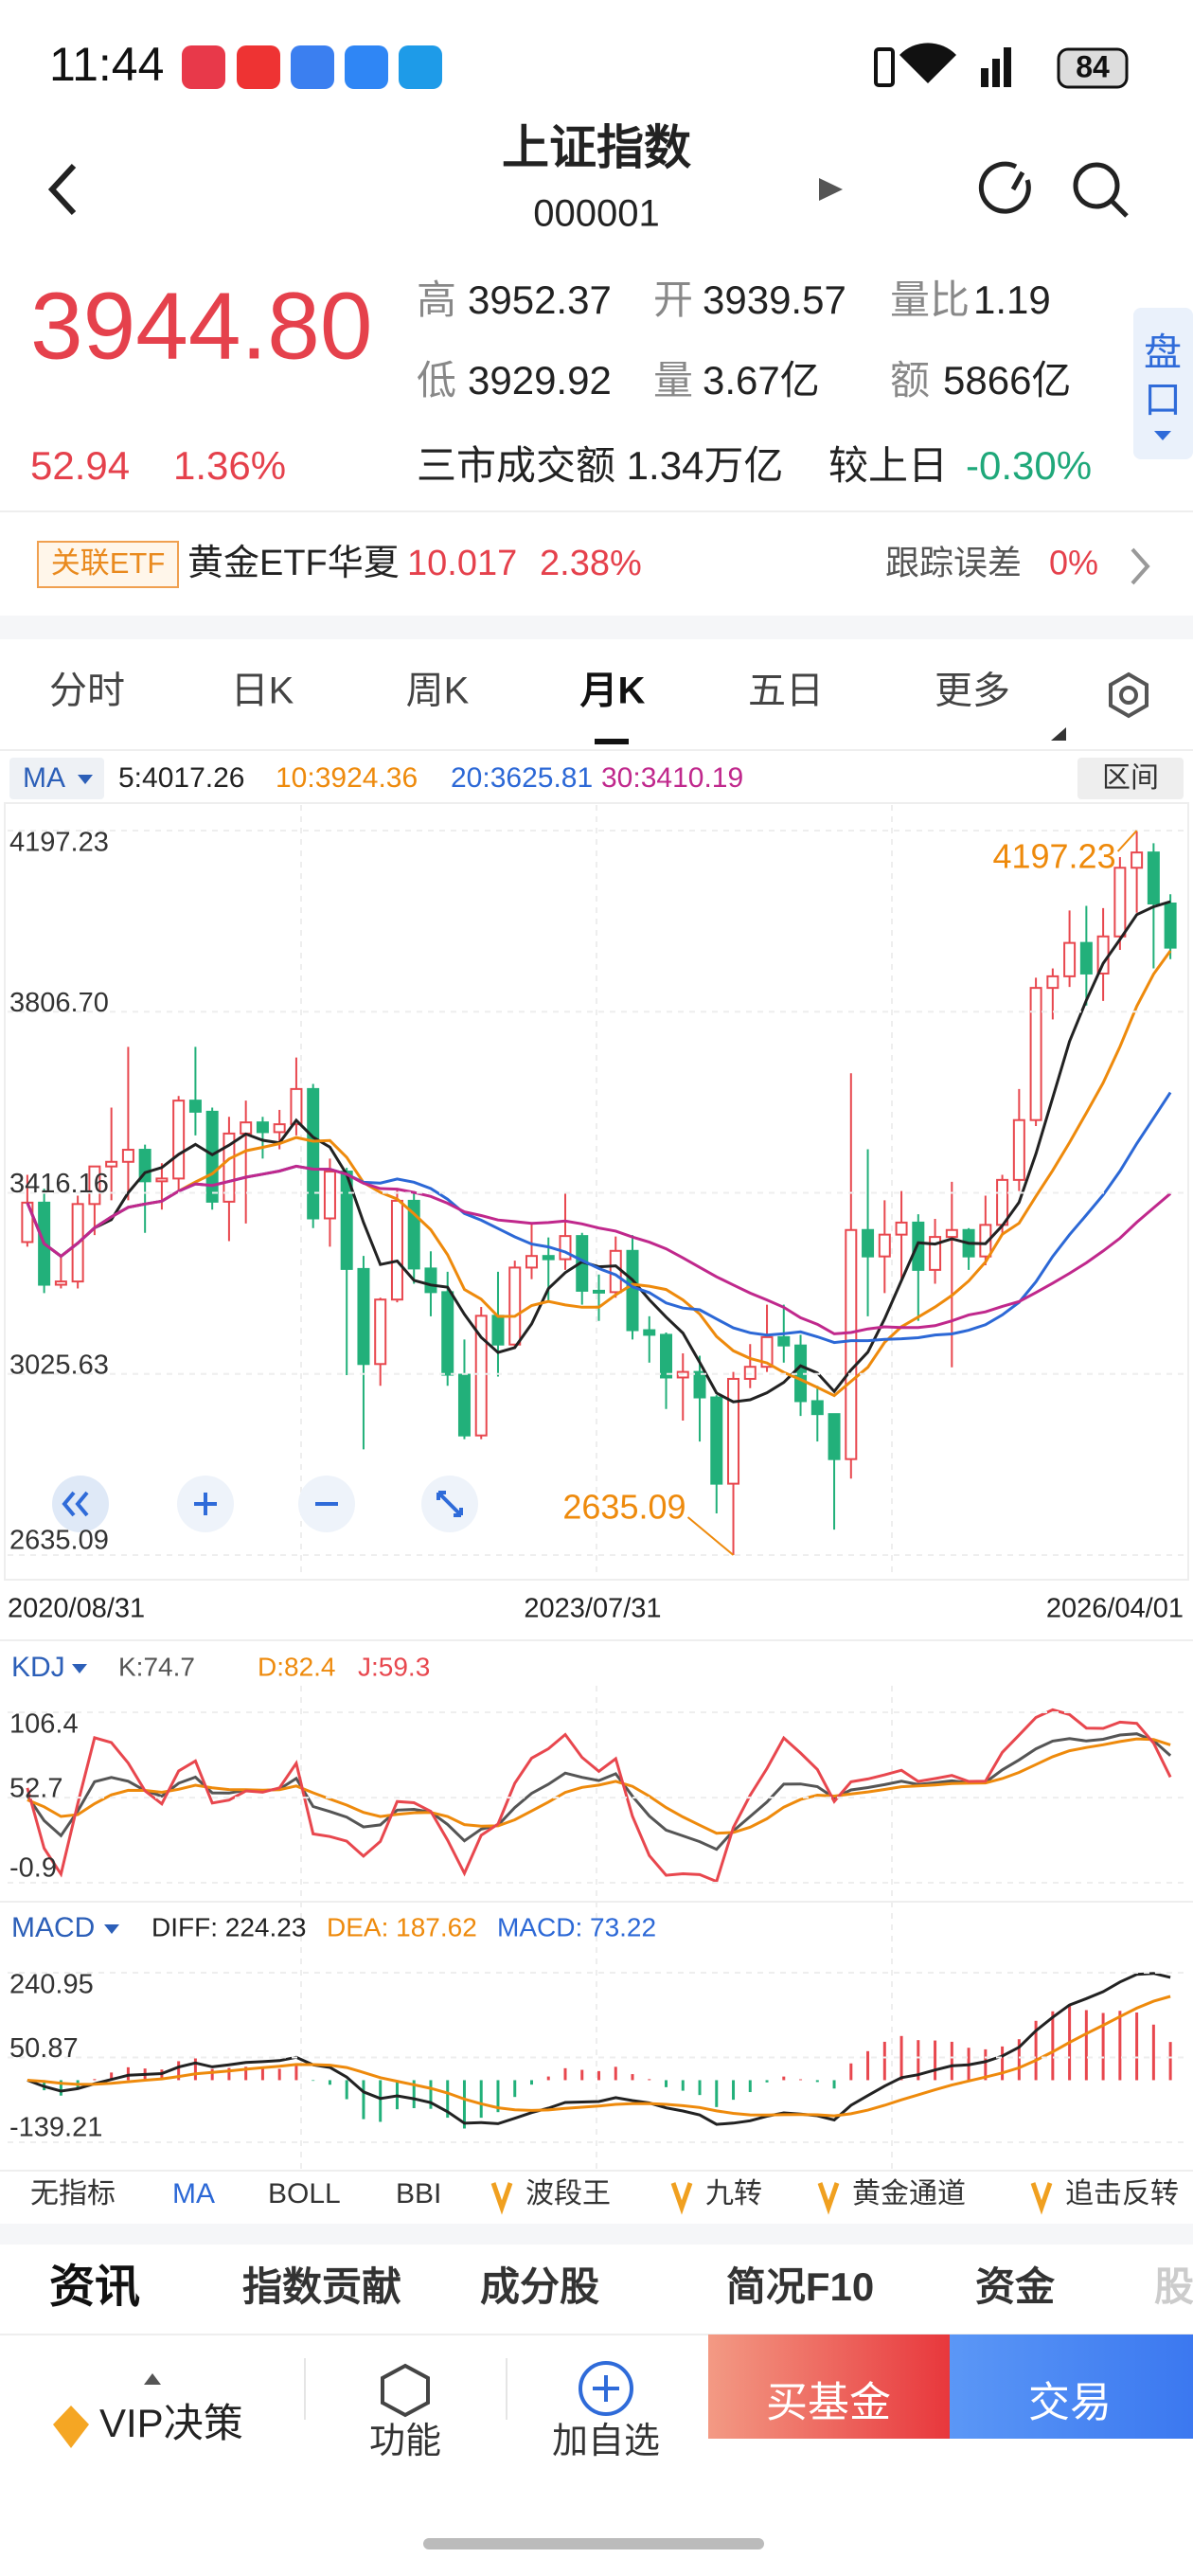 The image size is (1193, 2576). What do you see at coordinates (1007, 380) in the screenshot?
I see `value: 5866亿` at bounding box center [1007, 380].